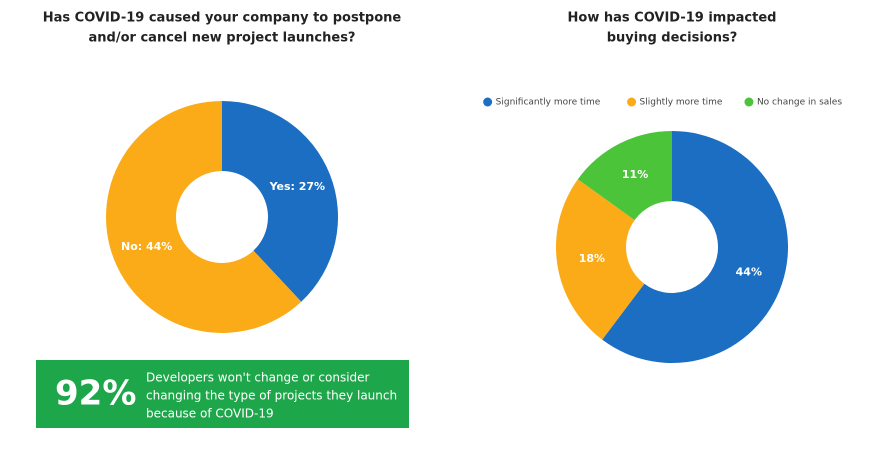  Describe the element at coordinates (222, 38) in the screenshot. I see `chart-title: and/or cancel new project launches?` at that location.